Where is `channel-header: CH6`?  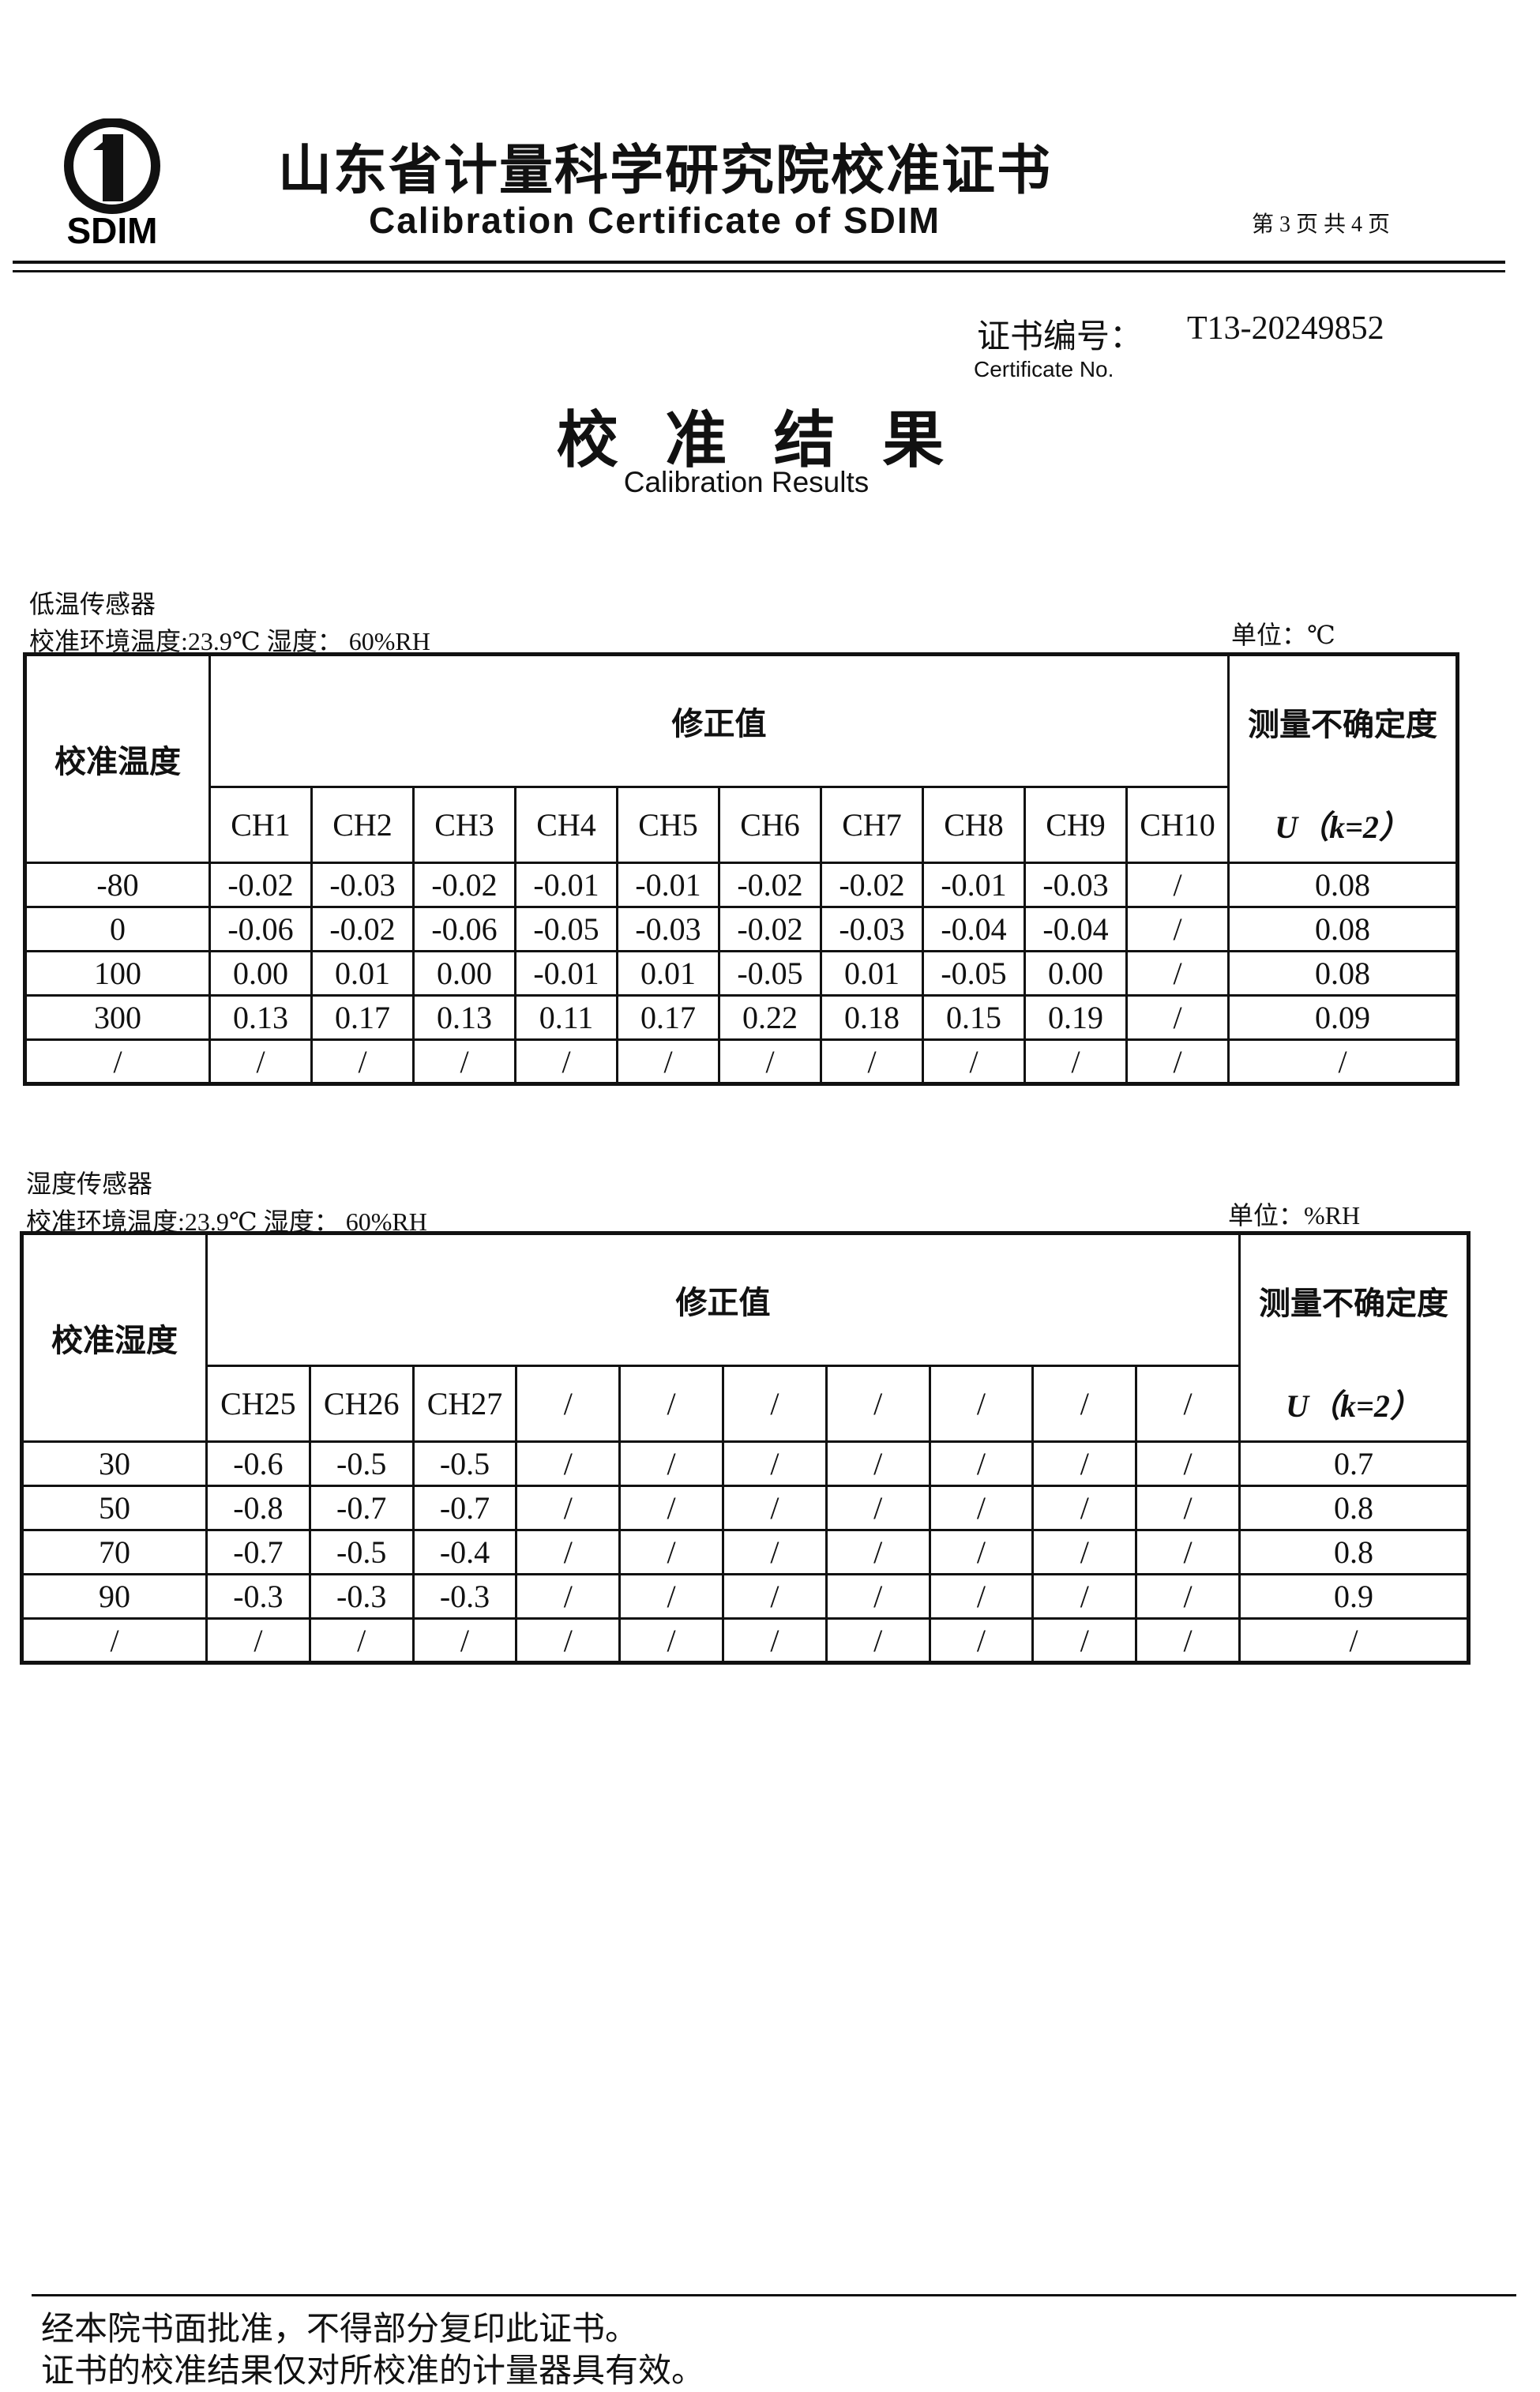
channel-header: CH6 is located at coordinates (770, 825).